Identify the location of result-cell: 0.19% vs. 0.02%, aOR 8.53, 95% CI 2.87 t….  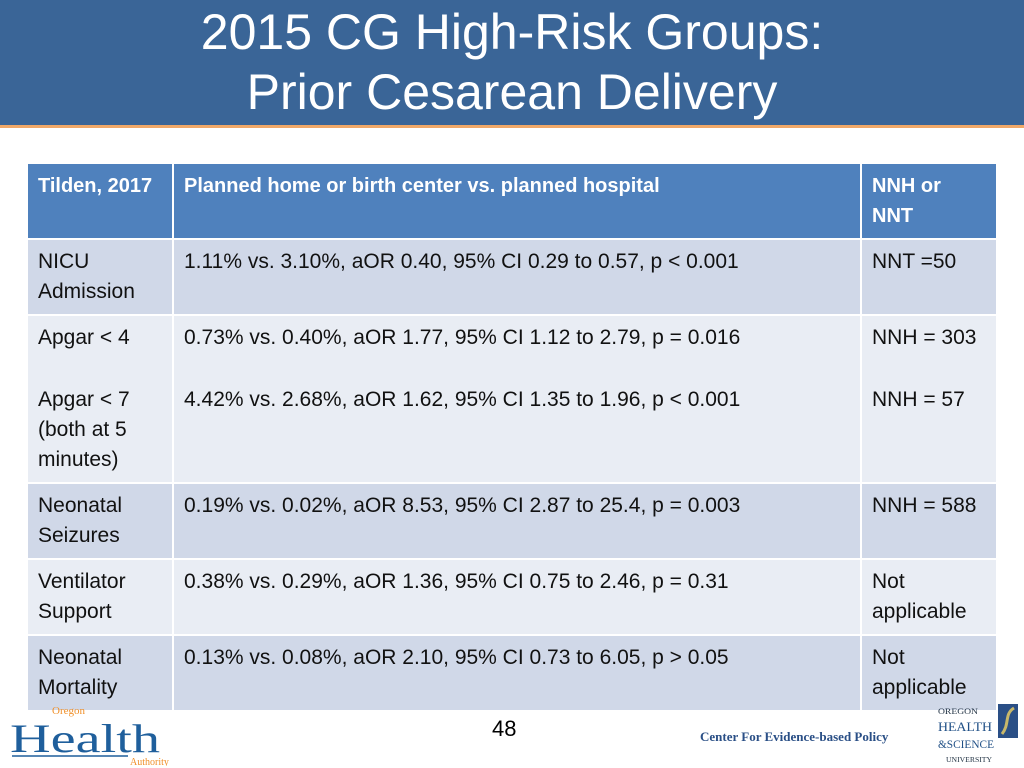
(517, 521).